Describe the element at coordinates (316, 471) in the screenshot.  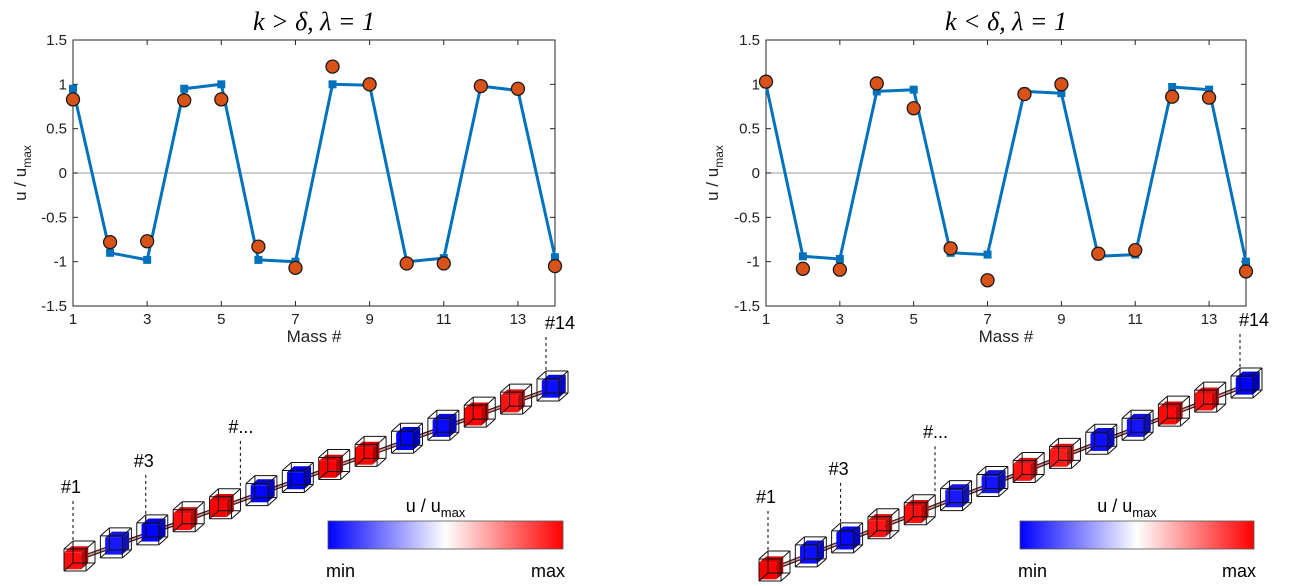
I see `mass-chain` at that location.